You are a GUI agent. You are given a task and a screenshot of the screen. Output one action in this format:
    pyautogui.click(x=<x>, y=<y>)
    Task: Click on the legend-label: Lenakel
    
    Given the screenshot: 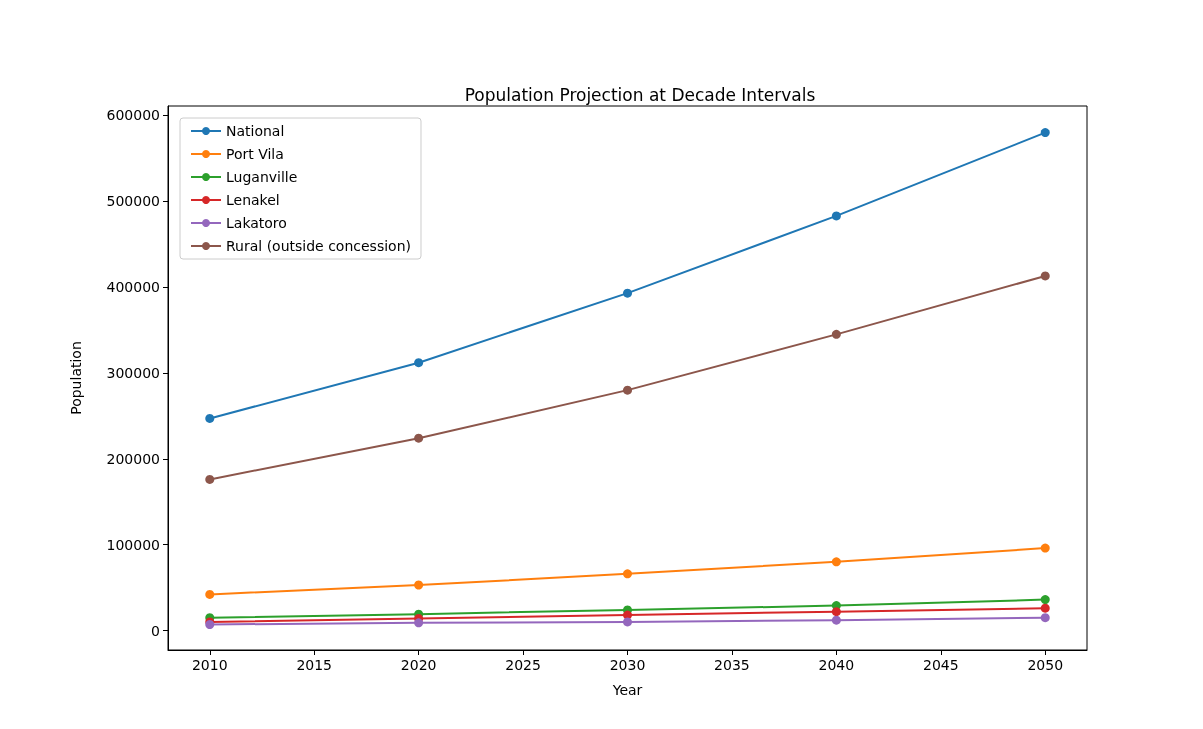 What is the action you would take?
    pyautogui.click(x=253, y=200)
    